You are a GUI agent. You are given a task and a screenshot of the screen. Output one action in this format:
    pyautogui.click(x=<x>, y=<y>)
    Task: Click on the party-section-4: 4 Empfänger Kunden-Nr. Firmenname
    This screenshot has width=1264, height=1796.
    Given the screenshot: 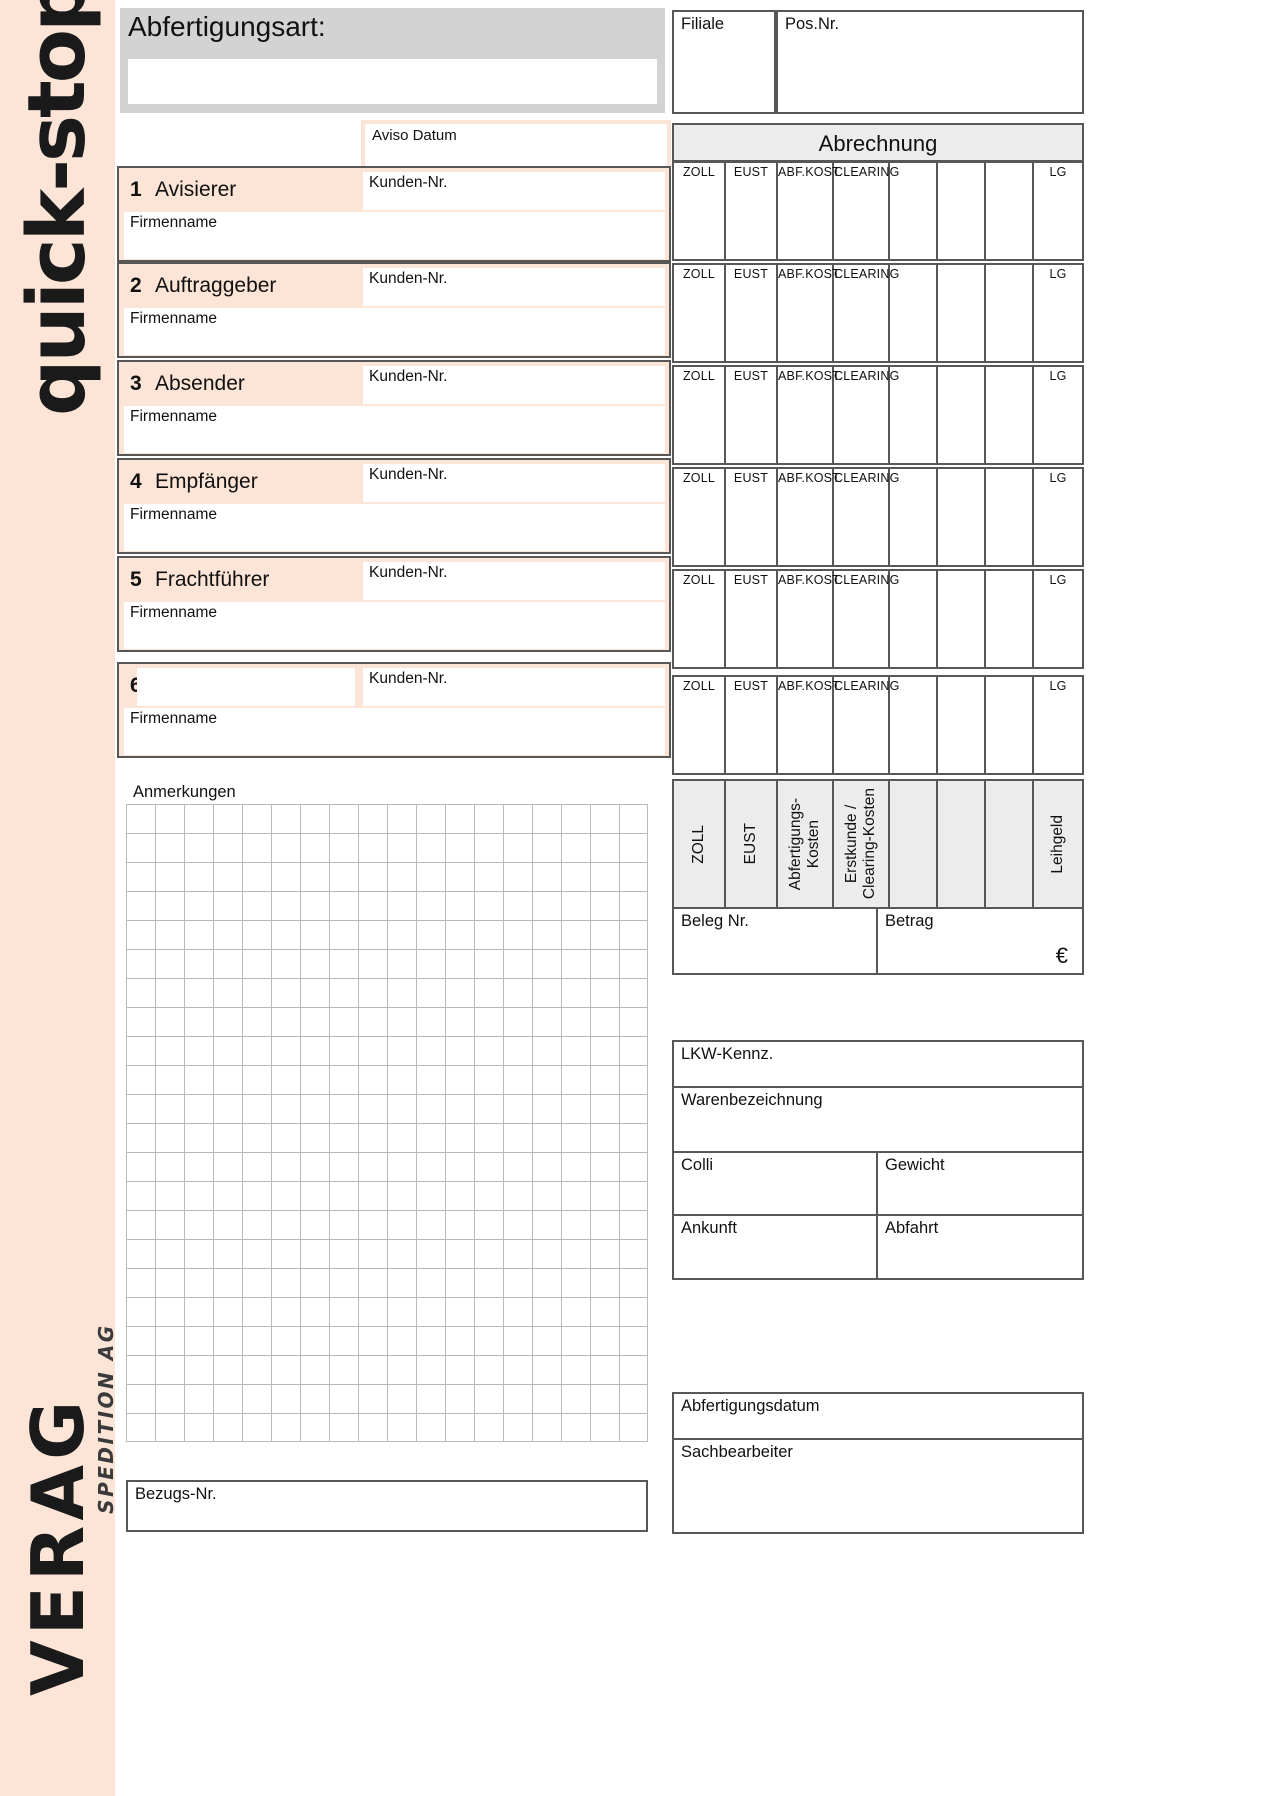 What is the action you would take?
    pyautogui.click(x=394, y=506)
    